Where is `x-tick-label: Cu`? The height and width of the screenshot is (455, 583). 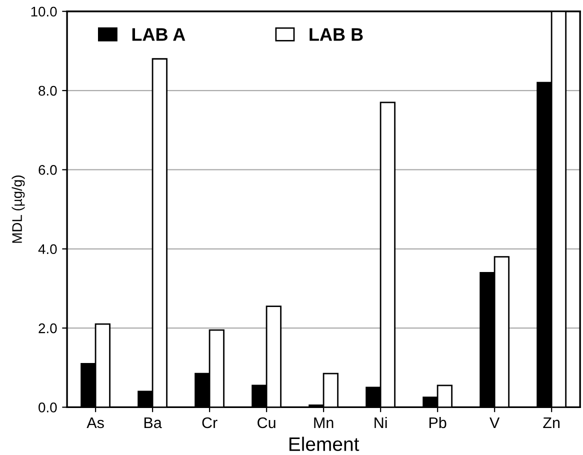 x-tick-label: Cu is located at coordinates (267, 422).